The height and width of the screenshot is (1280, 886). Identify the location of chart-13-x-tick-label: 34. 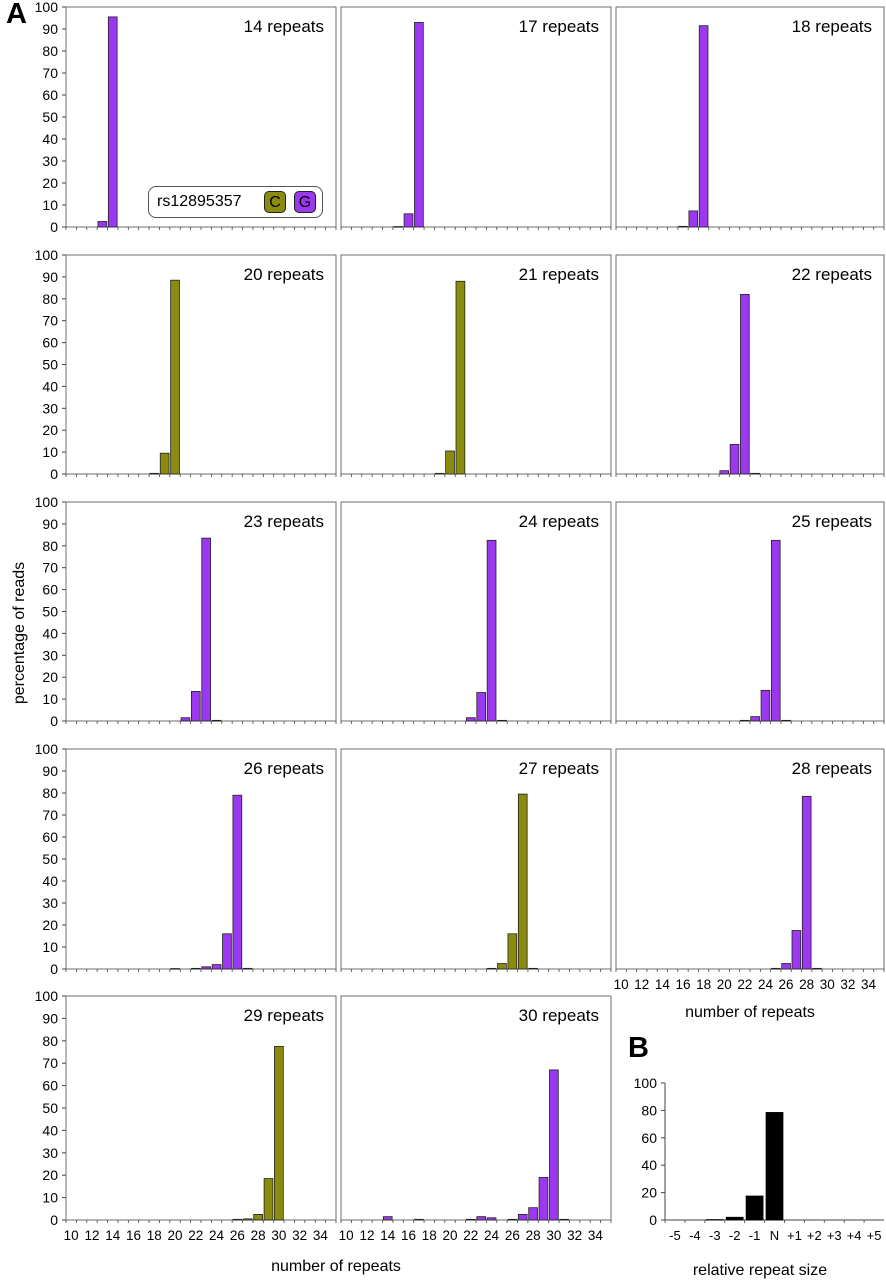
(596, 1235).